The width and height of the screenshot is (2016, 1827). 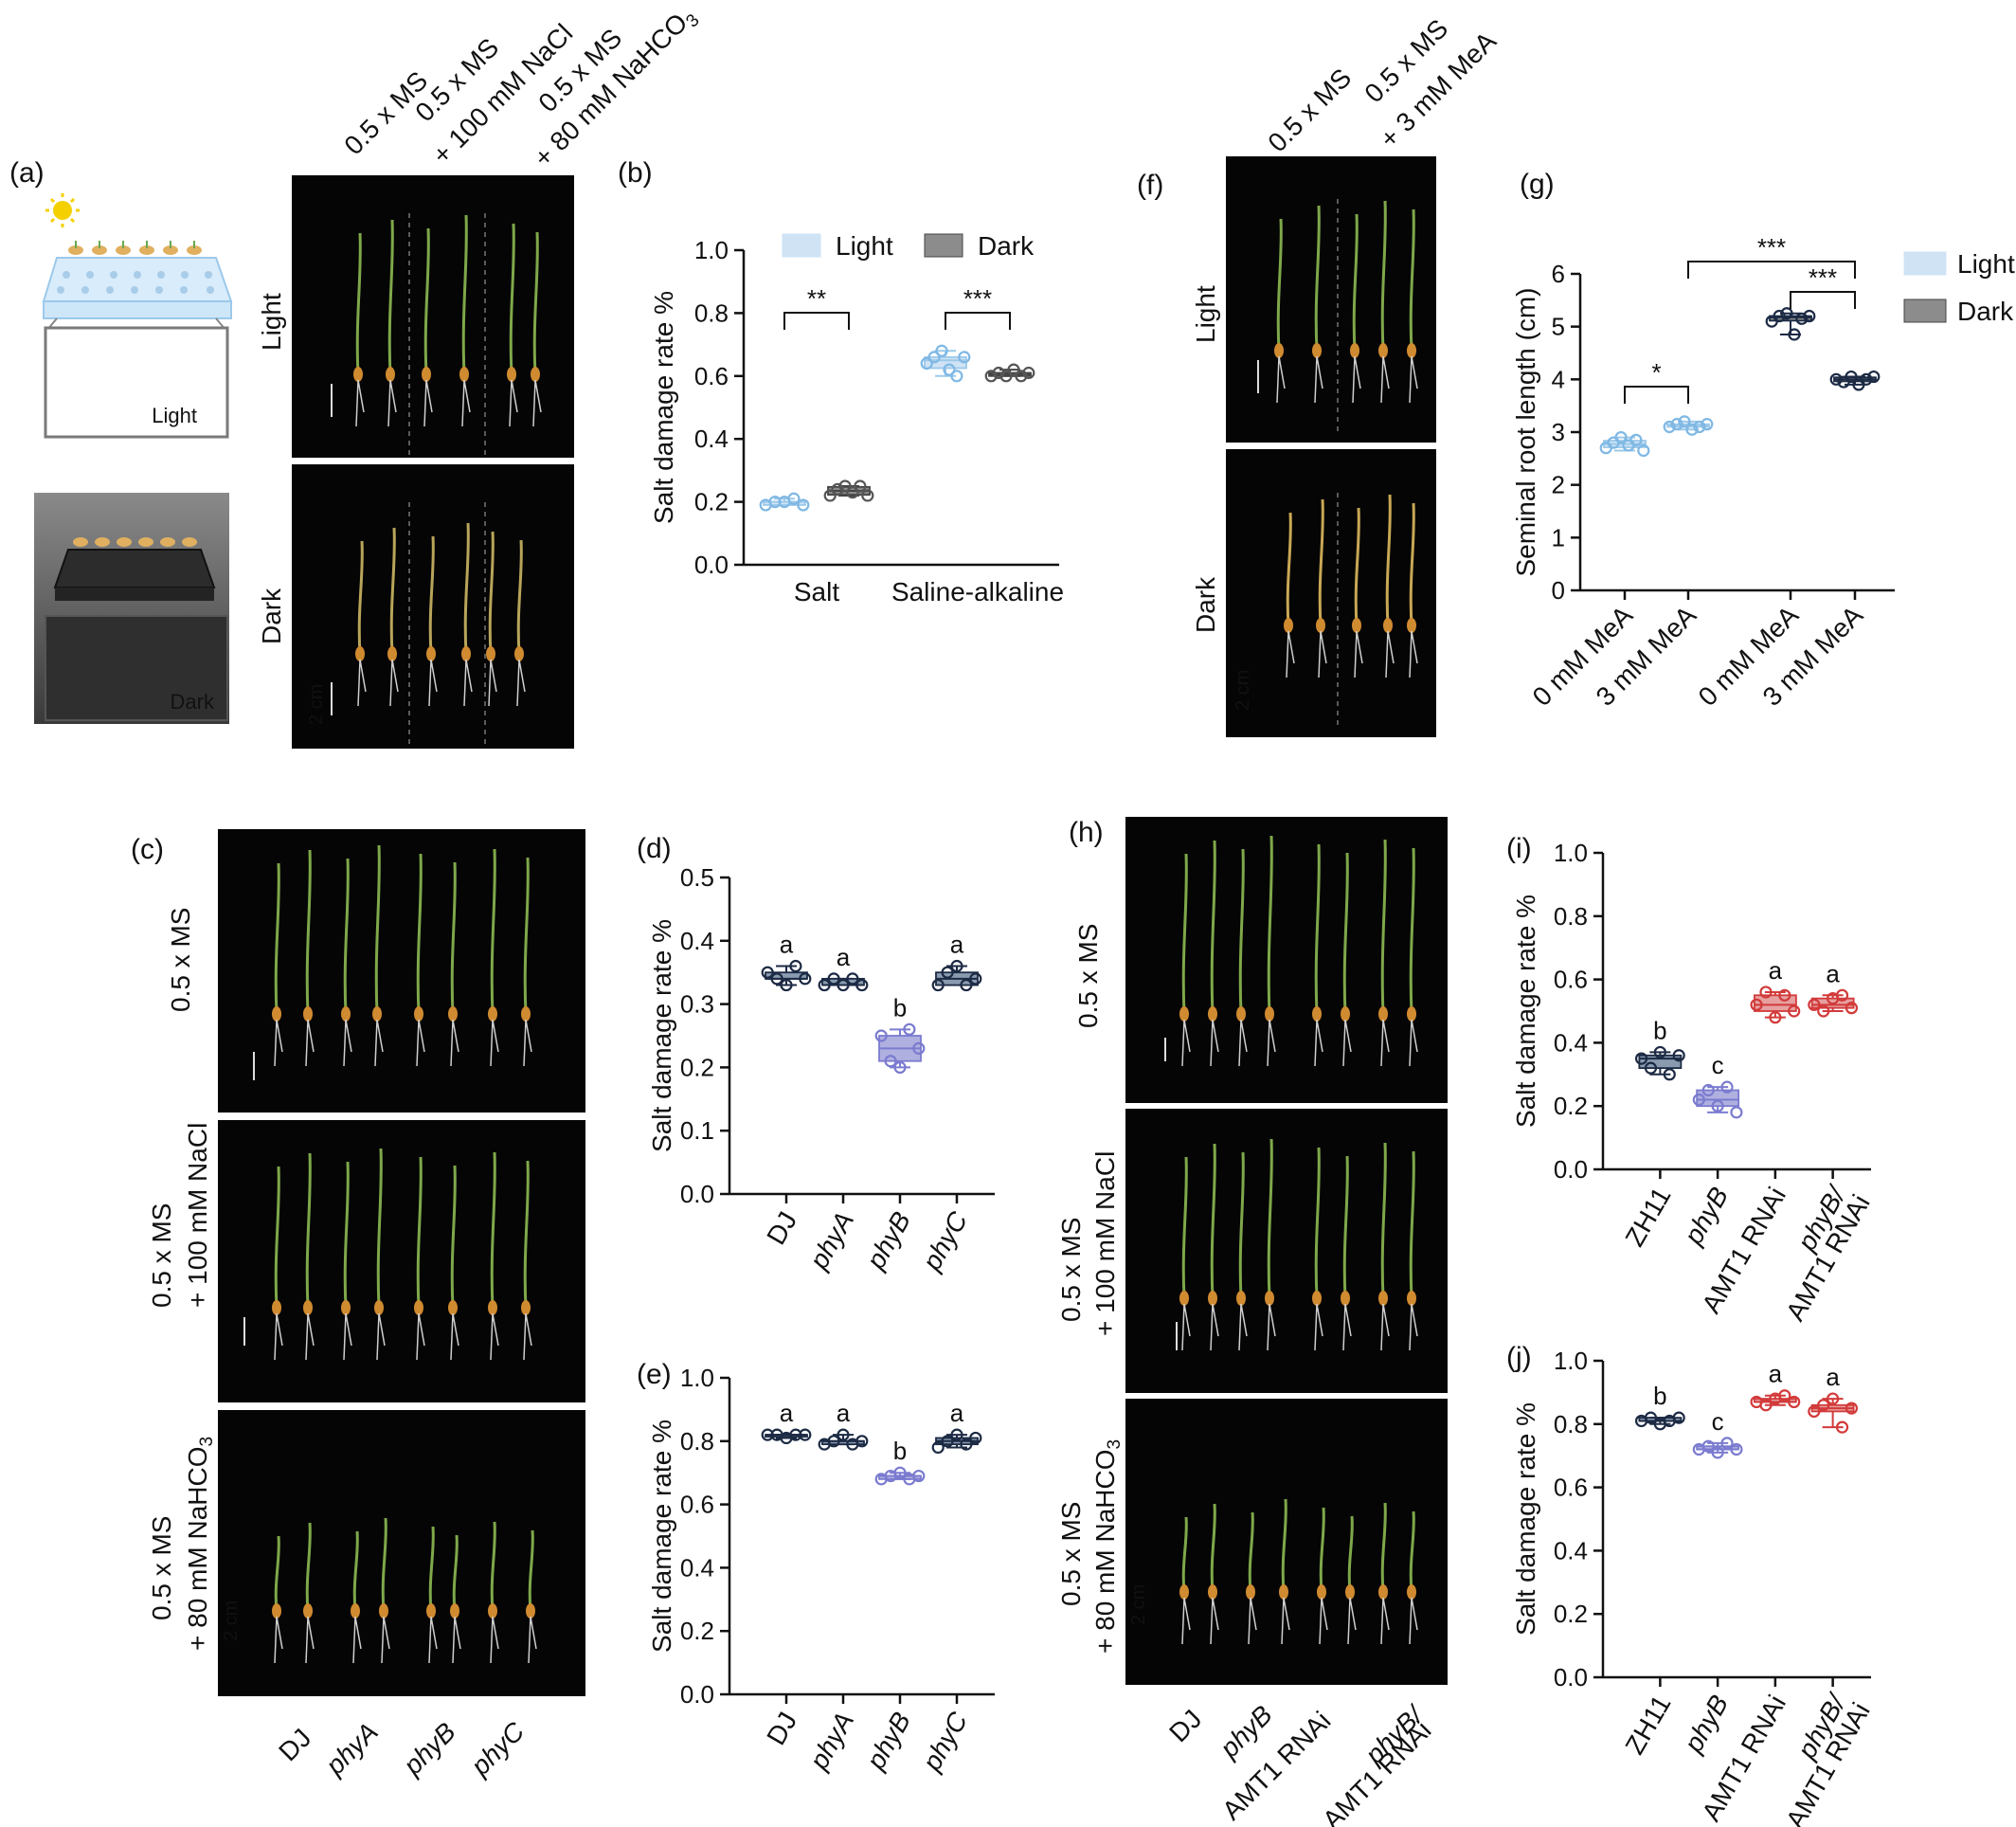 What do you see at coordinates (231, 1621) in the screenshot?
I see `scale-bar-label: 2 cm` at bounding box center [231, 1621].